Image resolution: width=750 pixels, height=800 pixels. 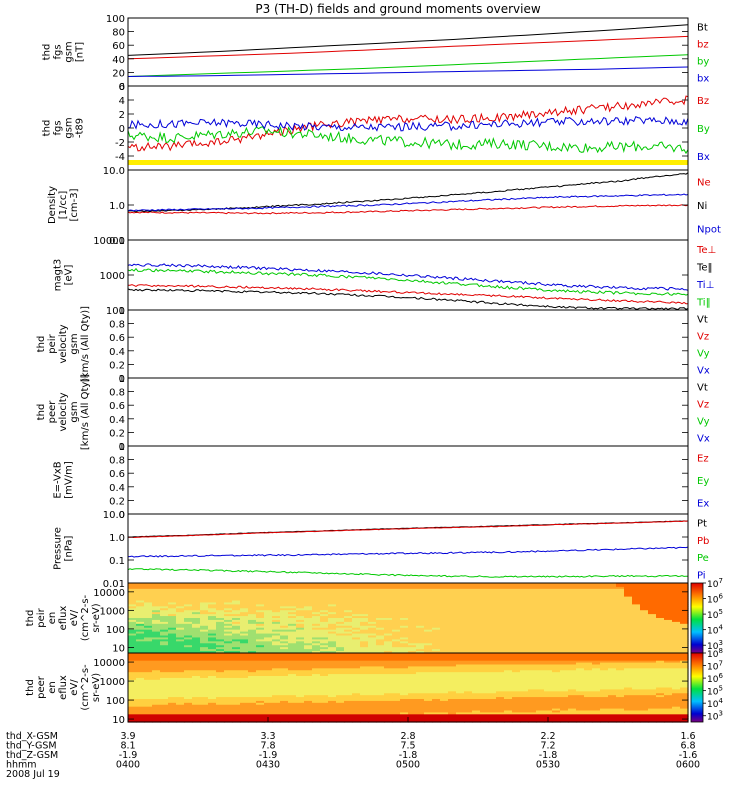 What do you see at coordinates (58, 479) in the screenshot?
I see `y-axis-label: E=-VxB` at bounding box center [58, 479].